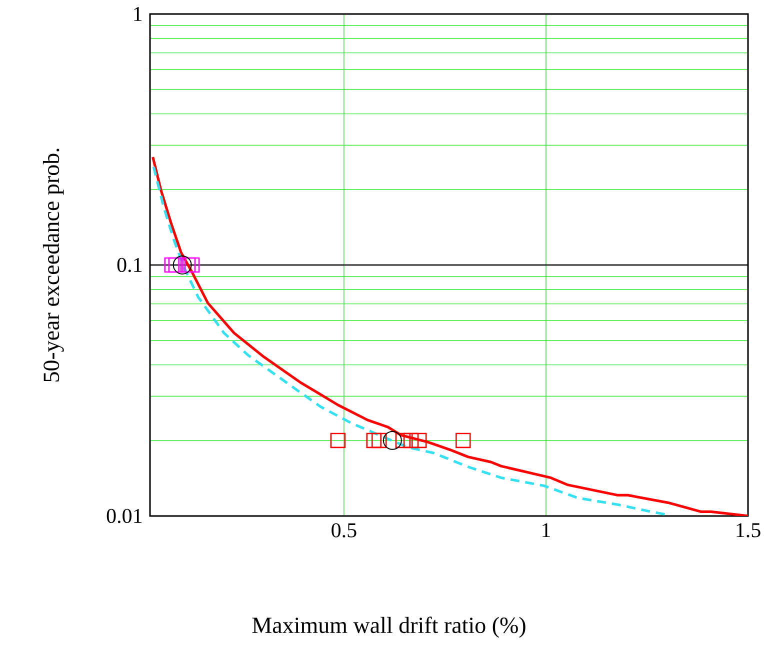  I want to click on x-tick-label: 0.5, so click(344, 530).